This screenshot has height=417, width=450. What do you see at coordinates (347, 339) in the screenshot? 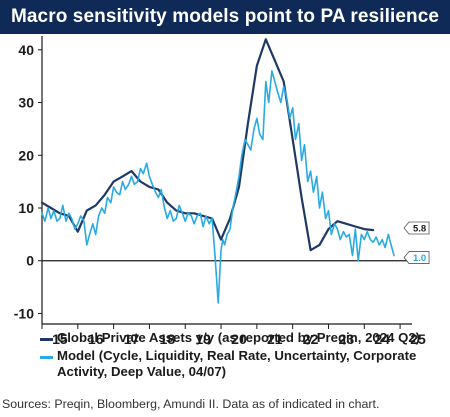
I see `x-tick-label: 23` at bounding box center [347, 339].